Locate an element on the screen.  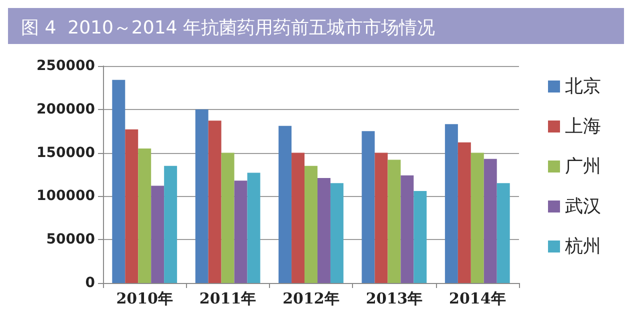
y-tick-label: 100000 is located at coordinates (66, 196).